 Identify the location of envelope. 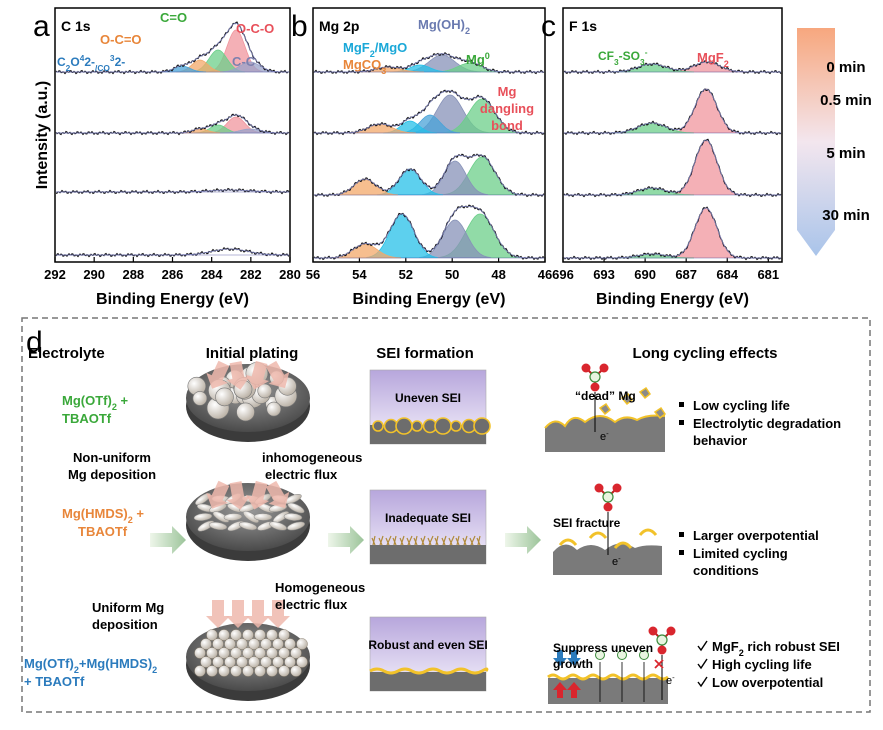
(672, 233).